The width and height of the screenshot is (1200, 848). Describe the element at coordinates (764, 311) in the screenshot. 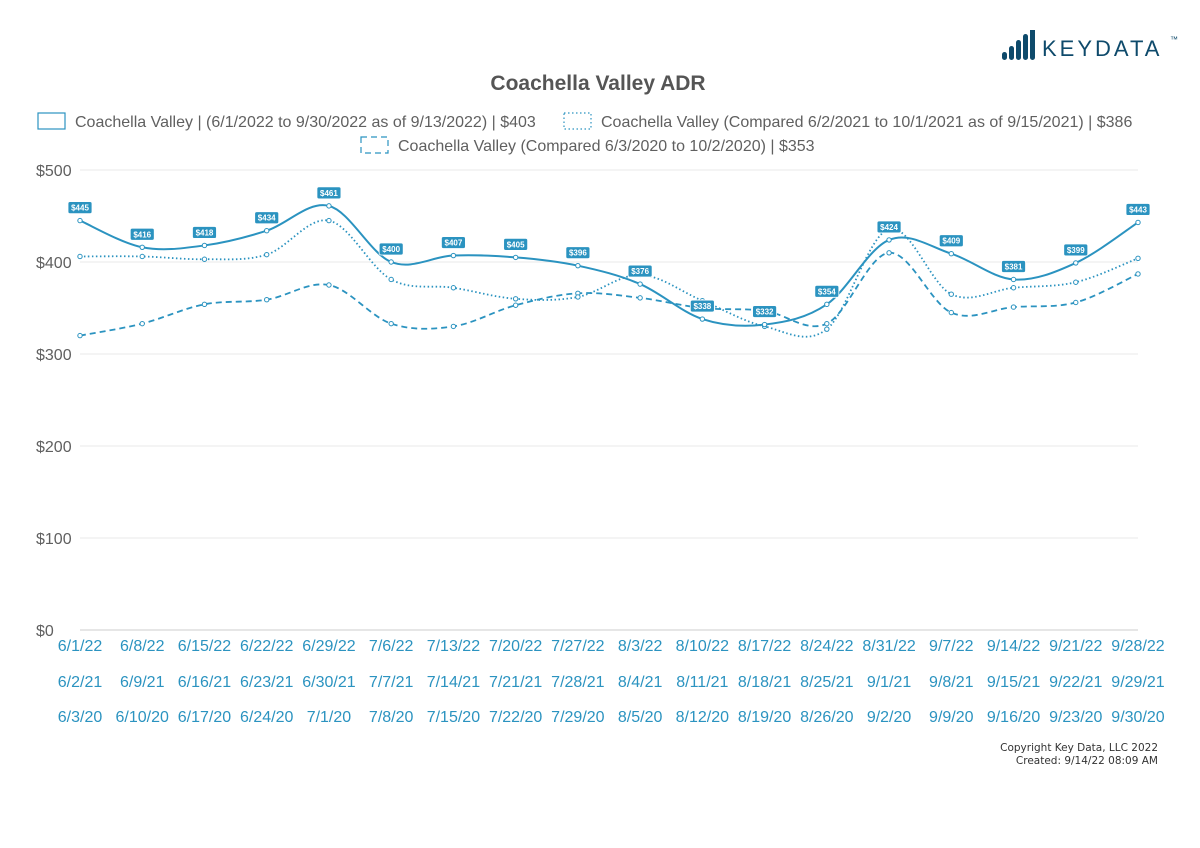

I see `data-label: $332` at that location.